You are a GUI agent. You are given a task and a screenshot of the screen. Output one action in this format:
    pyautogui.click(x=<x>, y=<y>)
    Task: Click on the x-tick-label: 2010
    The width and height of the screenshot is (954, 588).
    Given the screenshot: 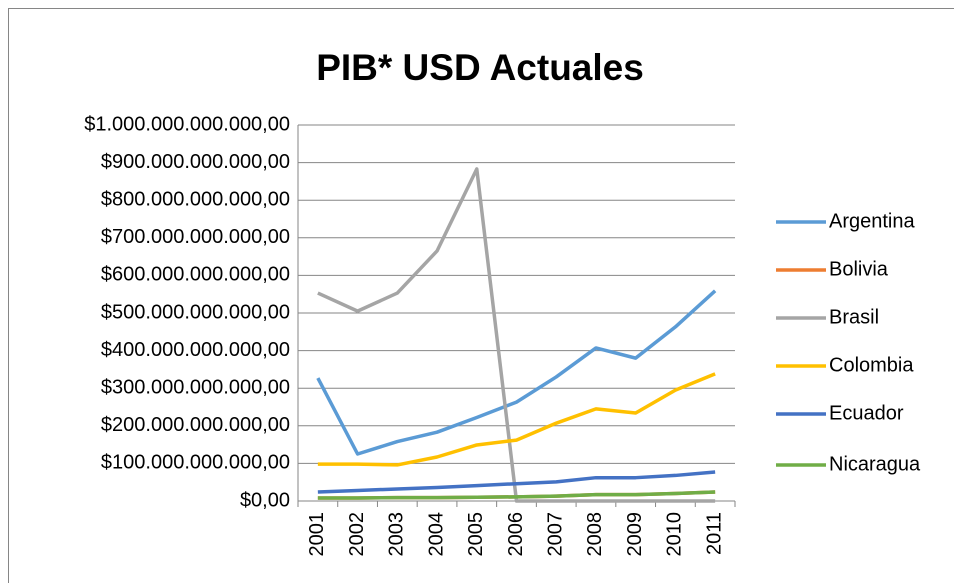 What is the action you would take?
    pyautogui.click(x=675, y=534)
    